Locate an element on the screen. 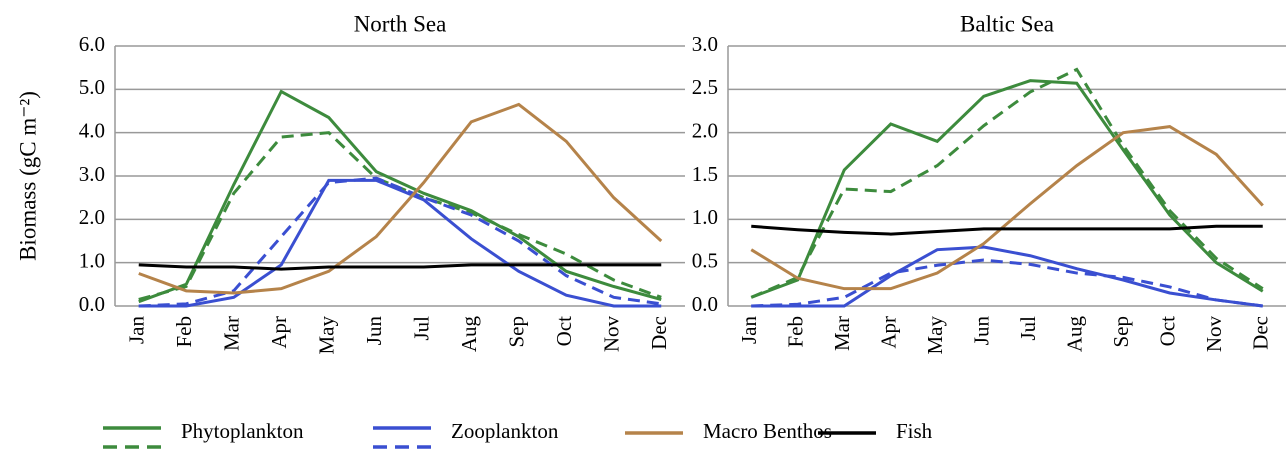 Image resolution: width=1288 pixels, height=451 pixels. y-axis-label: Biomass (gC m⁻²) is located at coordinates (27, 176).